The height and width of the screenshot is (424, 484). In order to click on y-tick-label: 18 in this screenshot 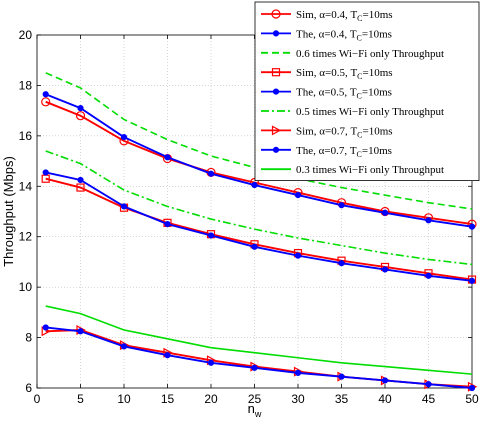, I will do `click(26, 85)`.